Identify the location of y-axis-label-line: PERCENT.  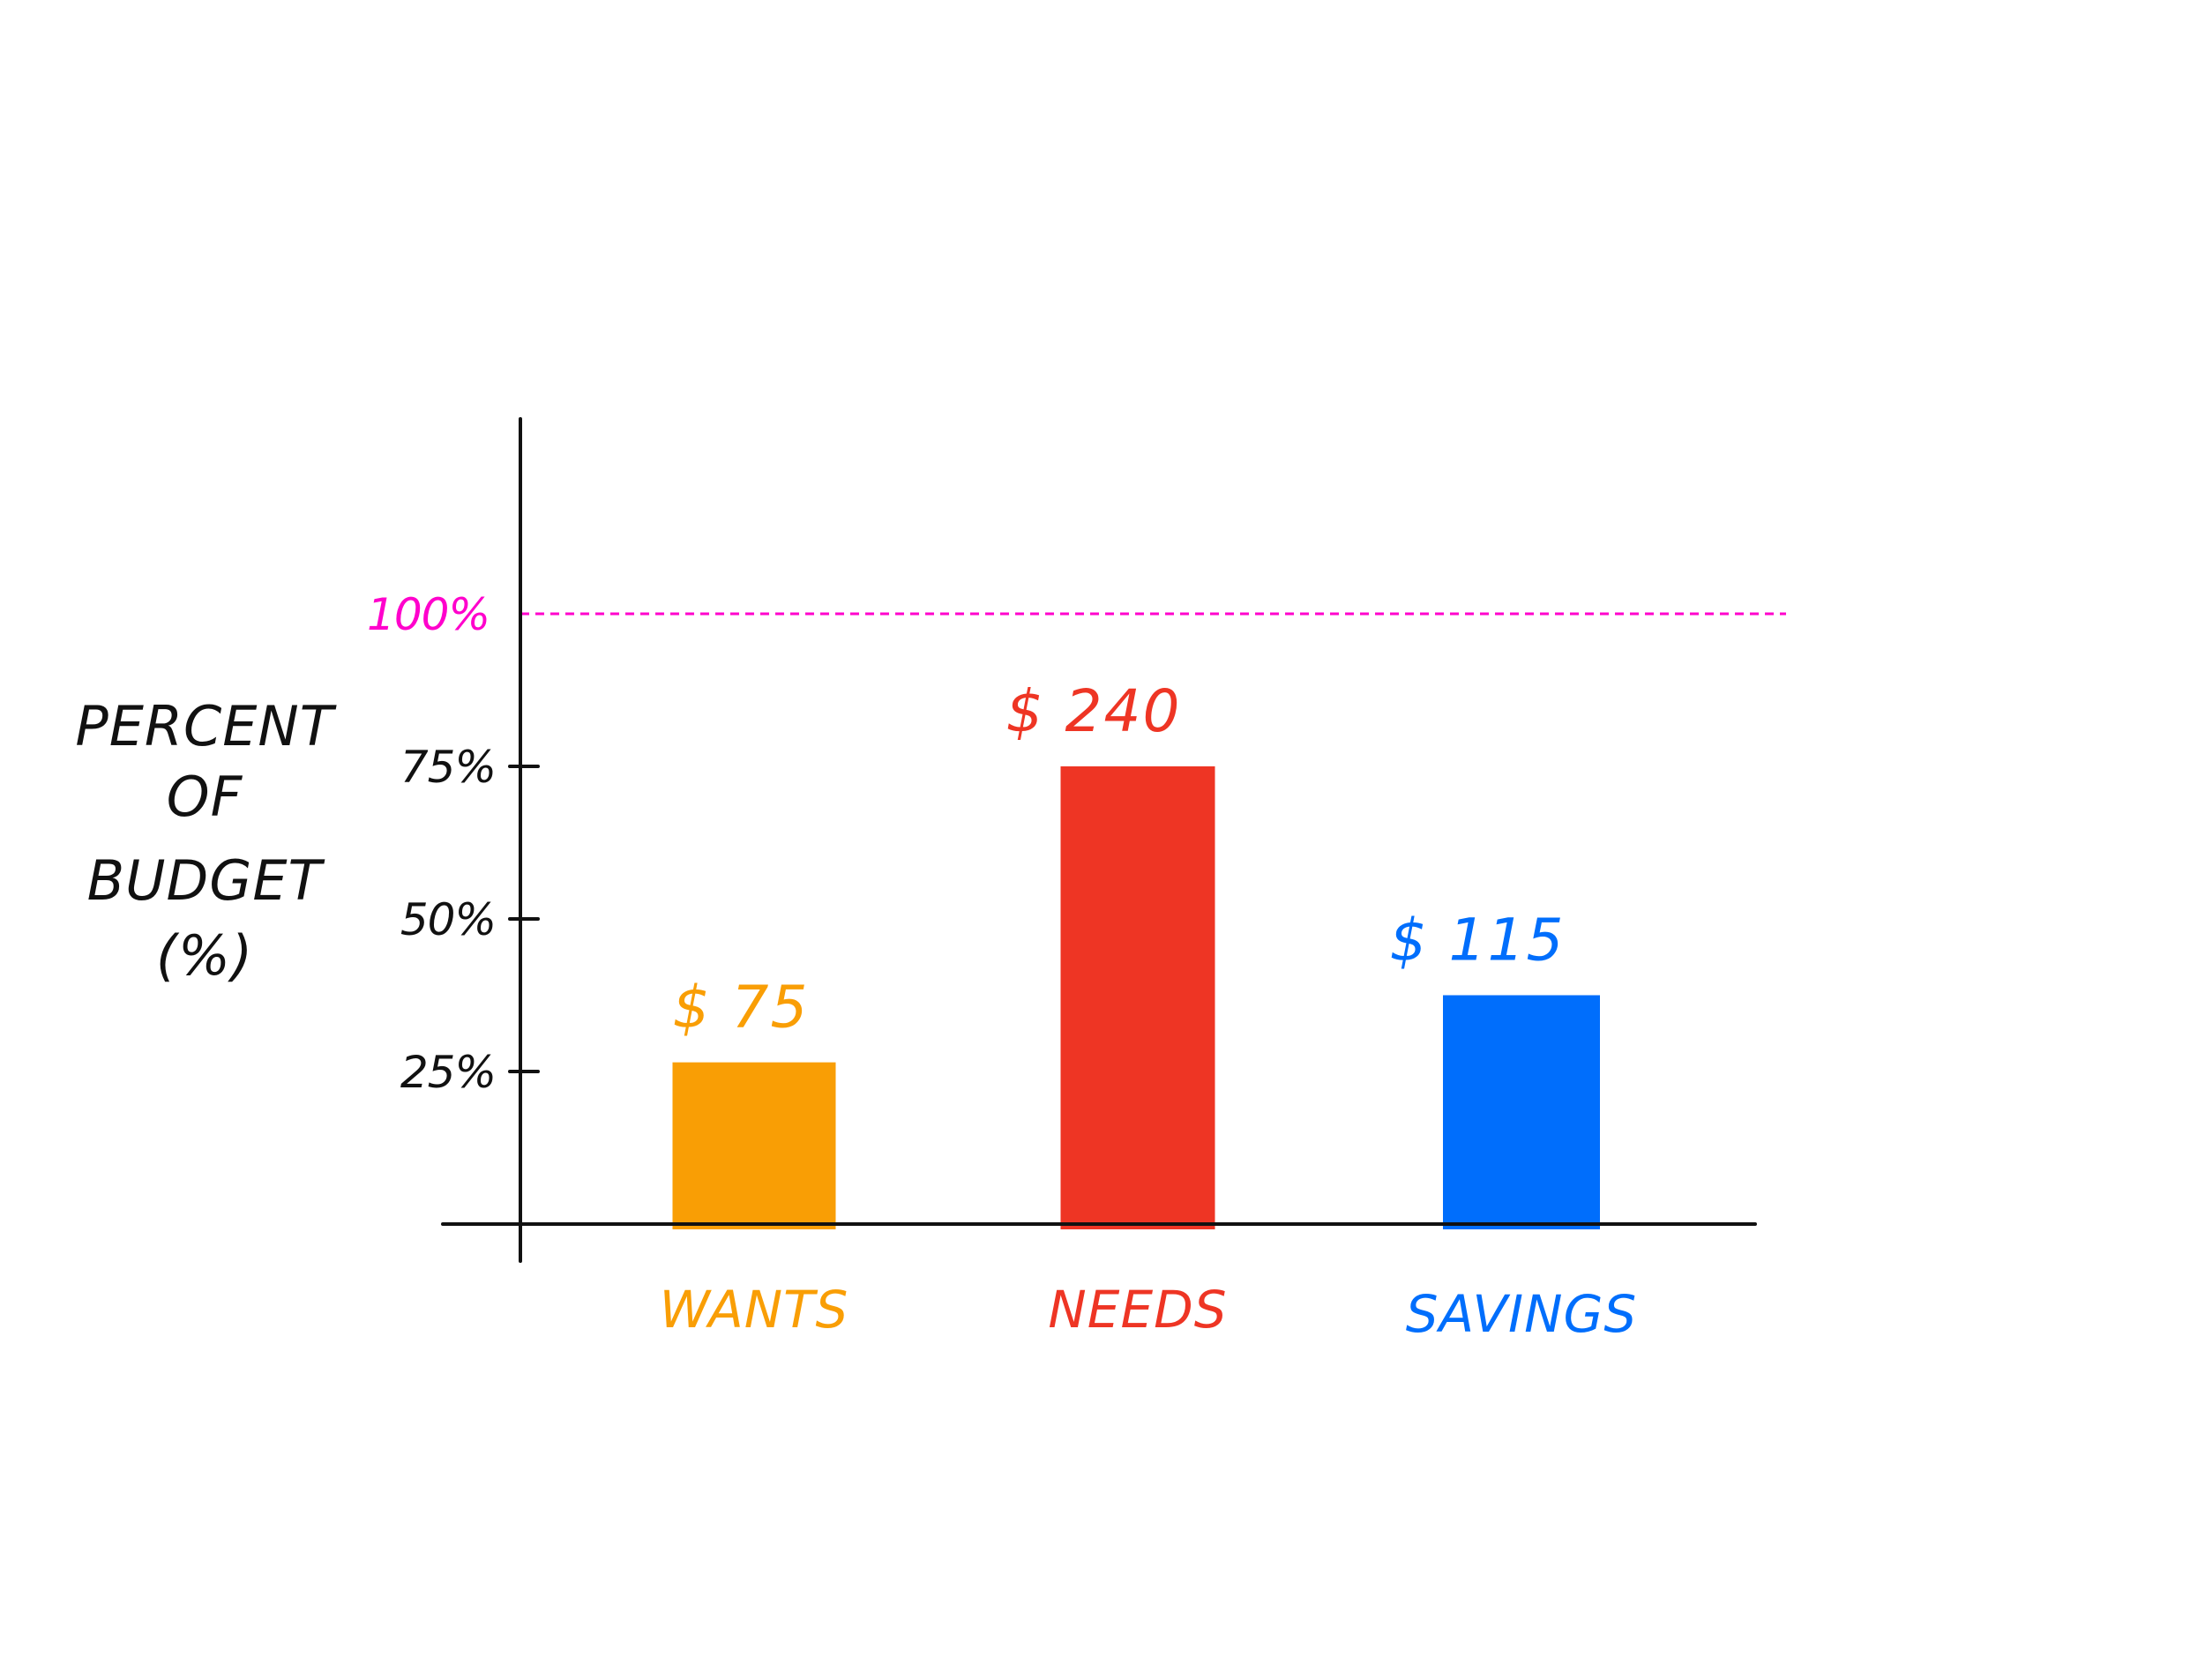
(205, 726).